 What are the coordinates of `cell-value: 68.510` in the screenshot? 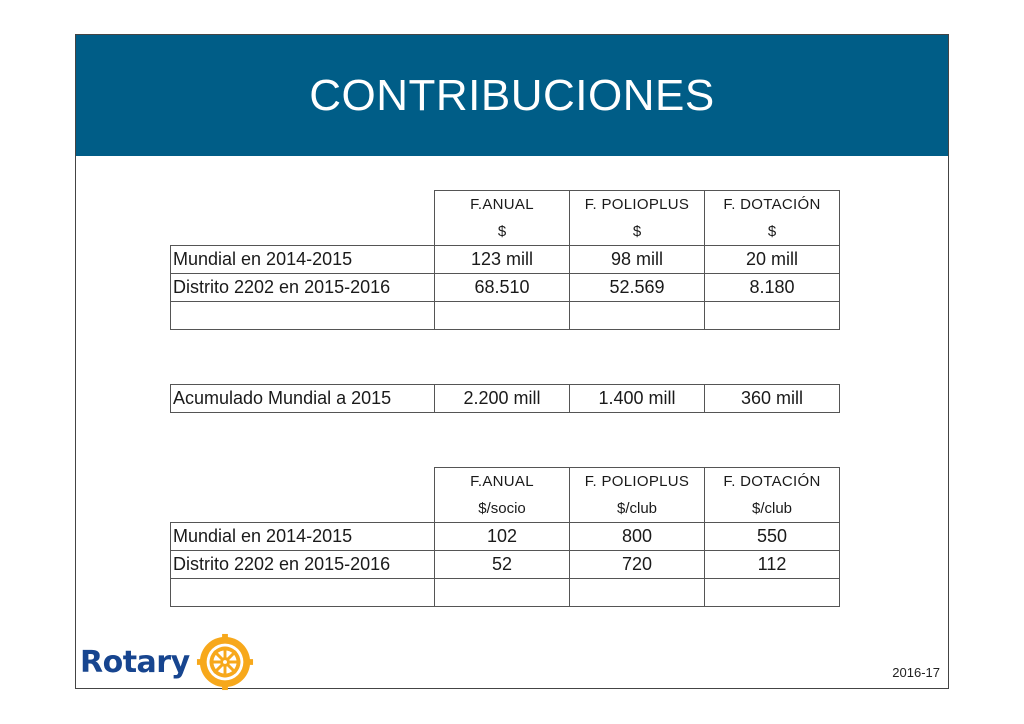 It's located at (502, 287).